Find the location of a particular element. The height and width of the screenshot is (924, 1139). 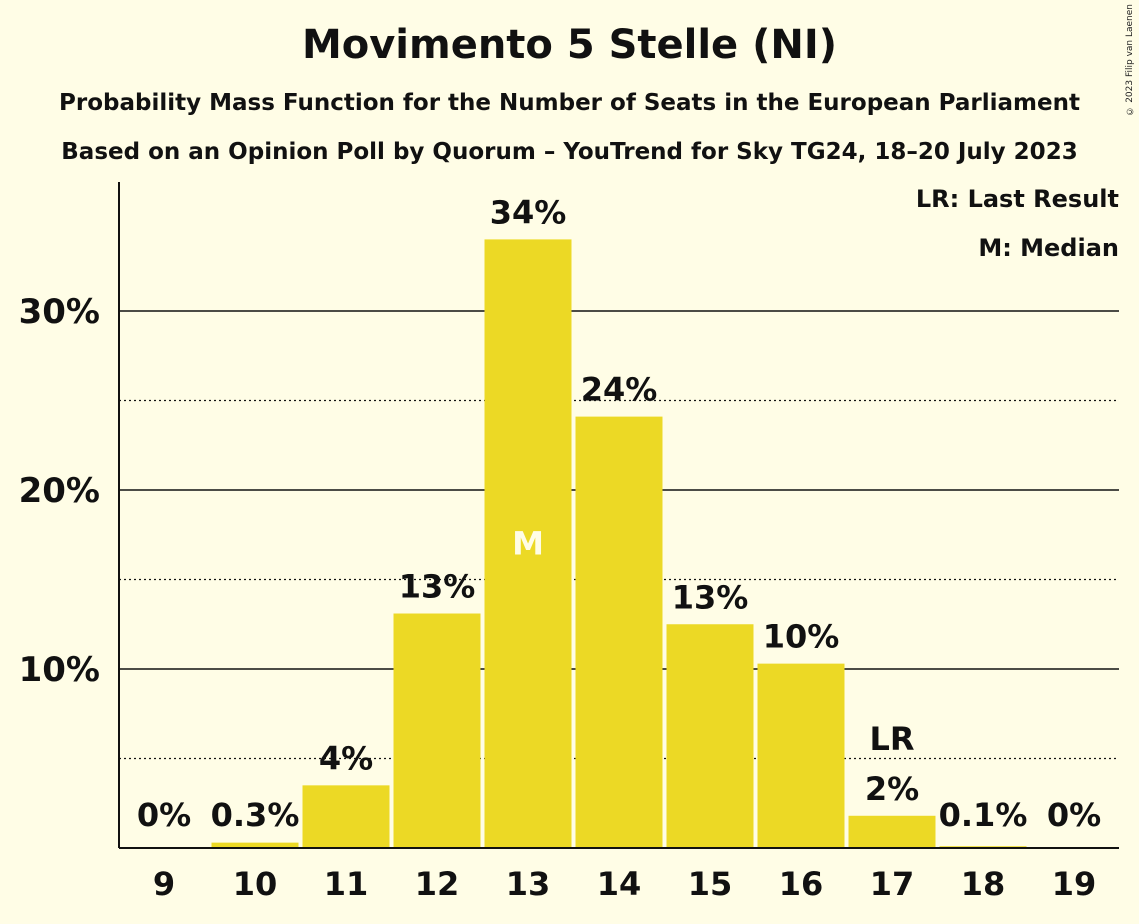

data-label: 2% is located at coordinates (892, 789).